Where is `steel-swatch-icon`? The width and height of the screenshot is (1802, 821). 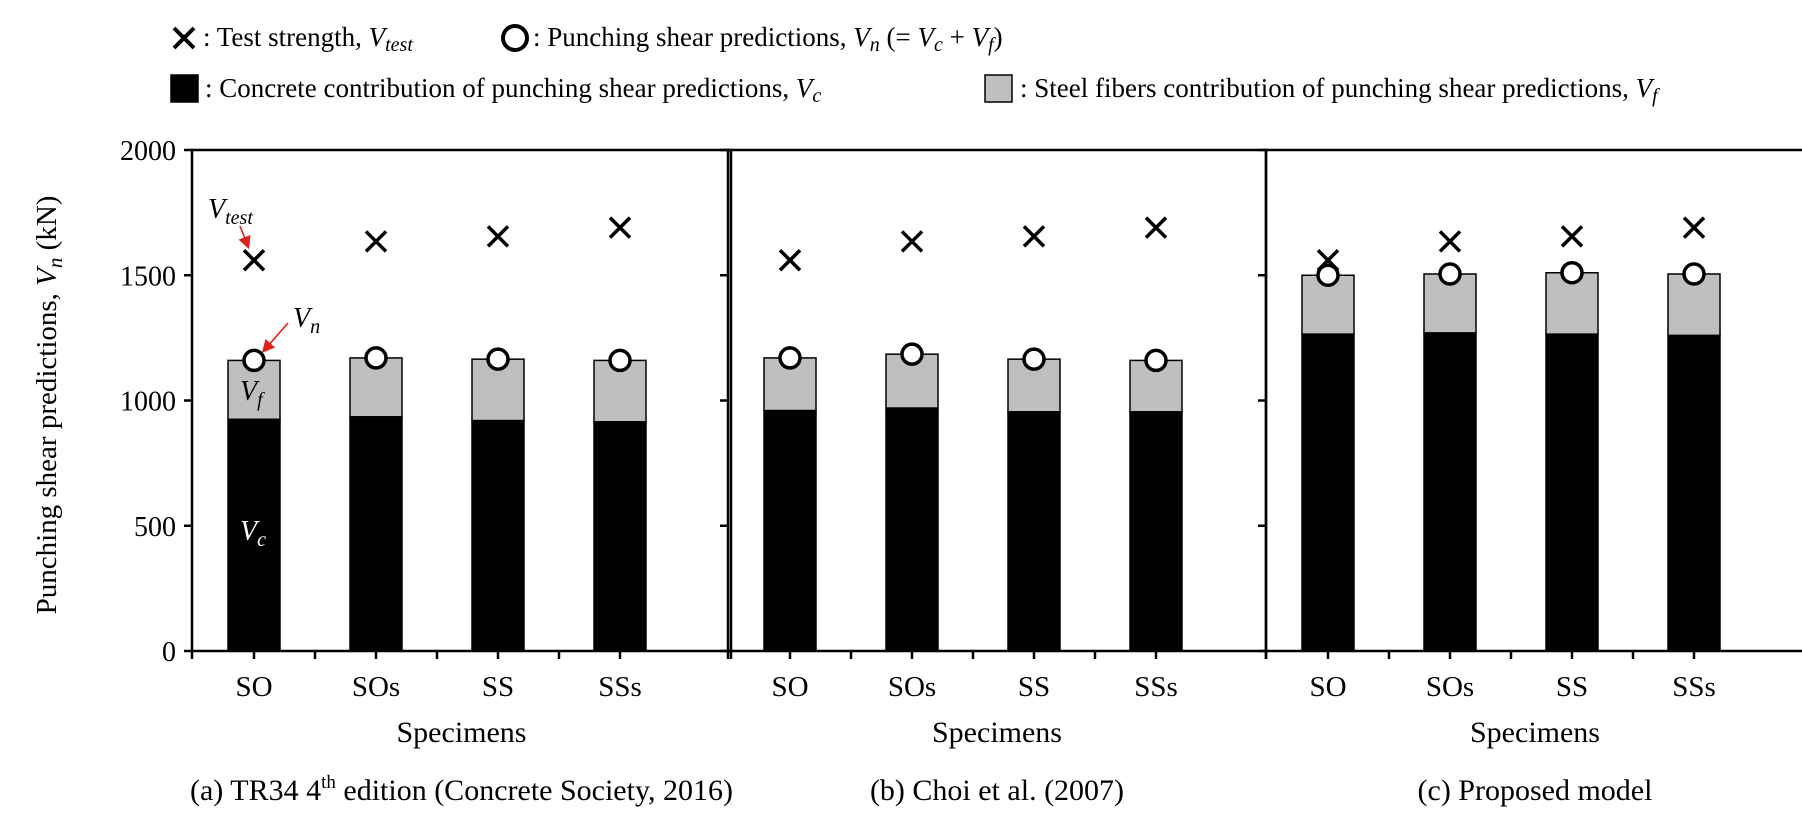 steel-swatch-icon is located at coordinates (998, 88).